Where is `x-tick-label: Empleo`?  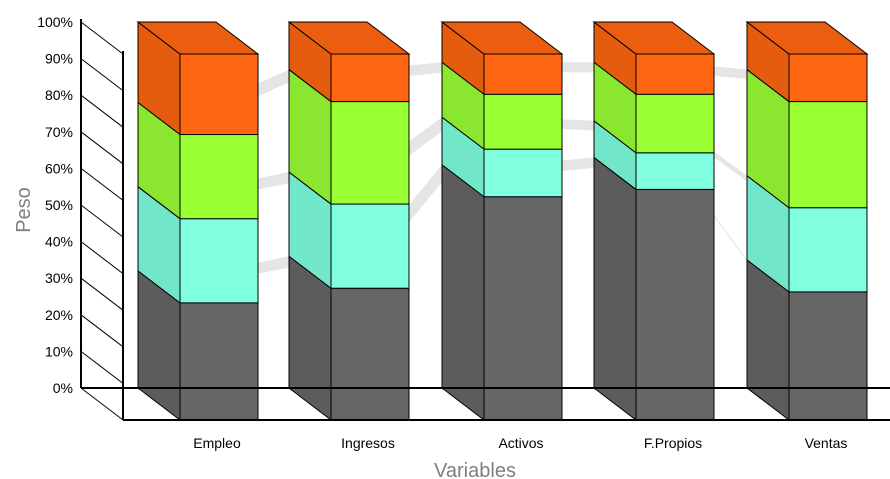 x-tick-label: Empleo is located at coordinates (217, 443).